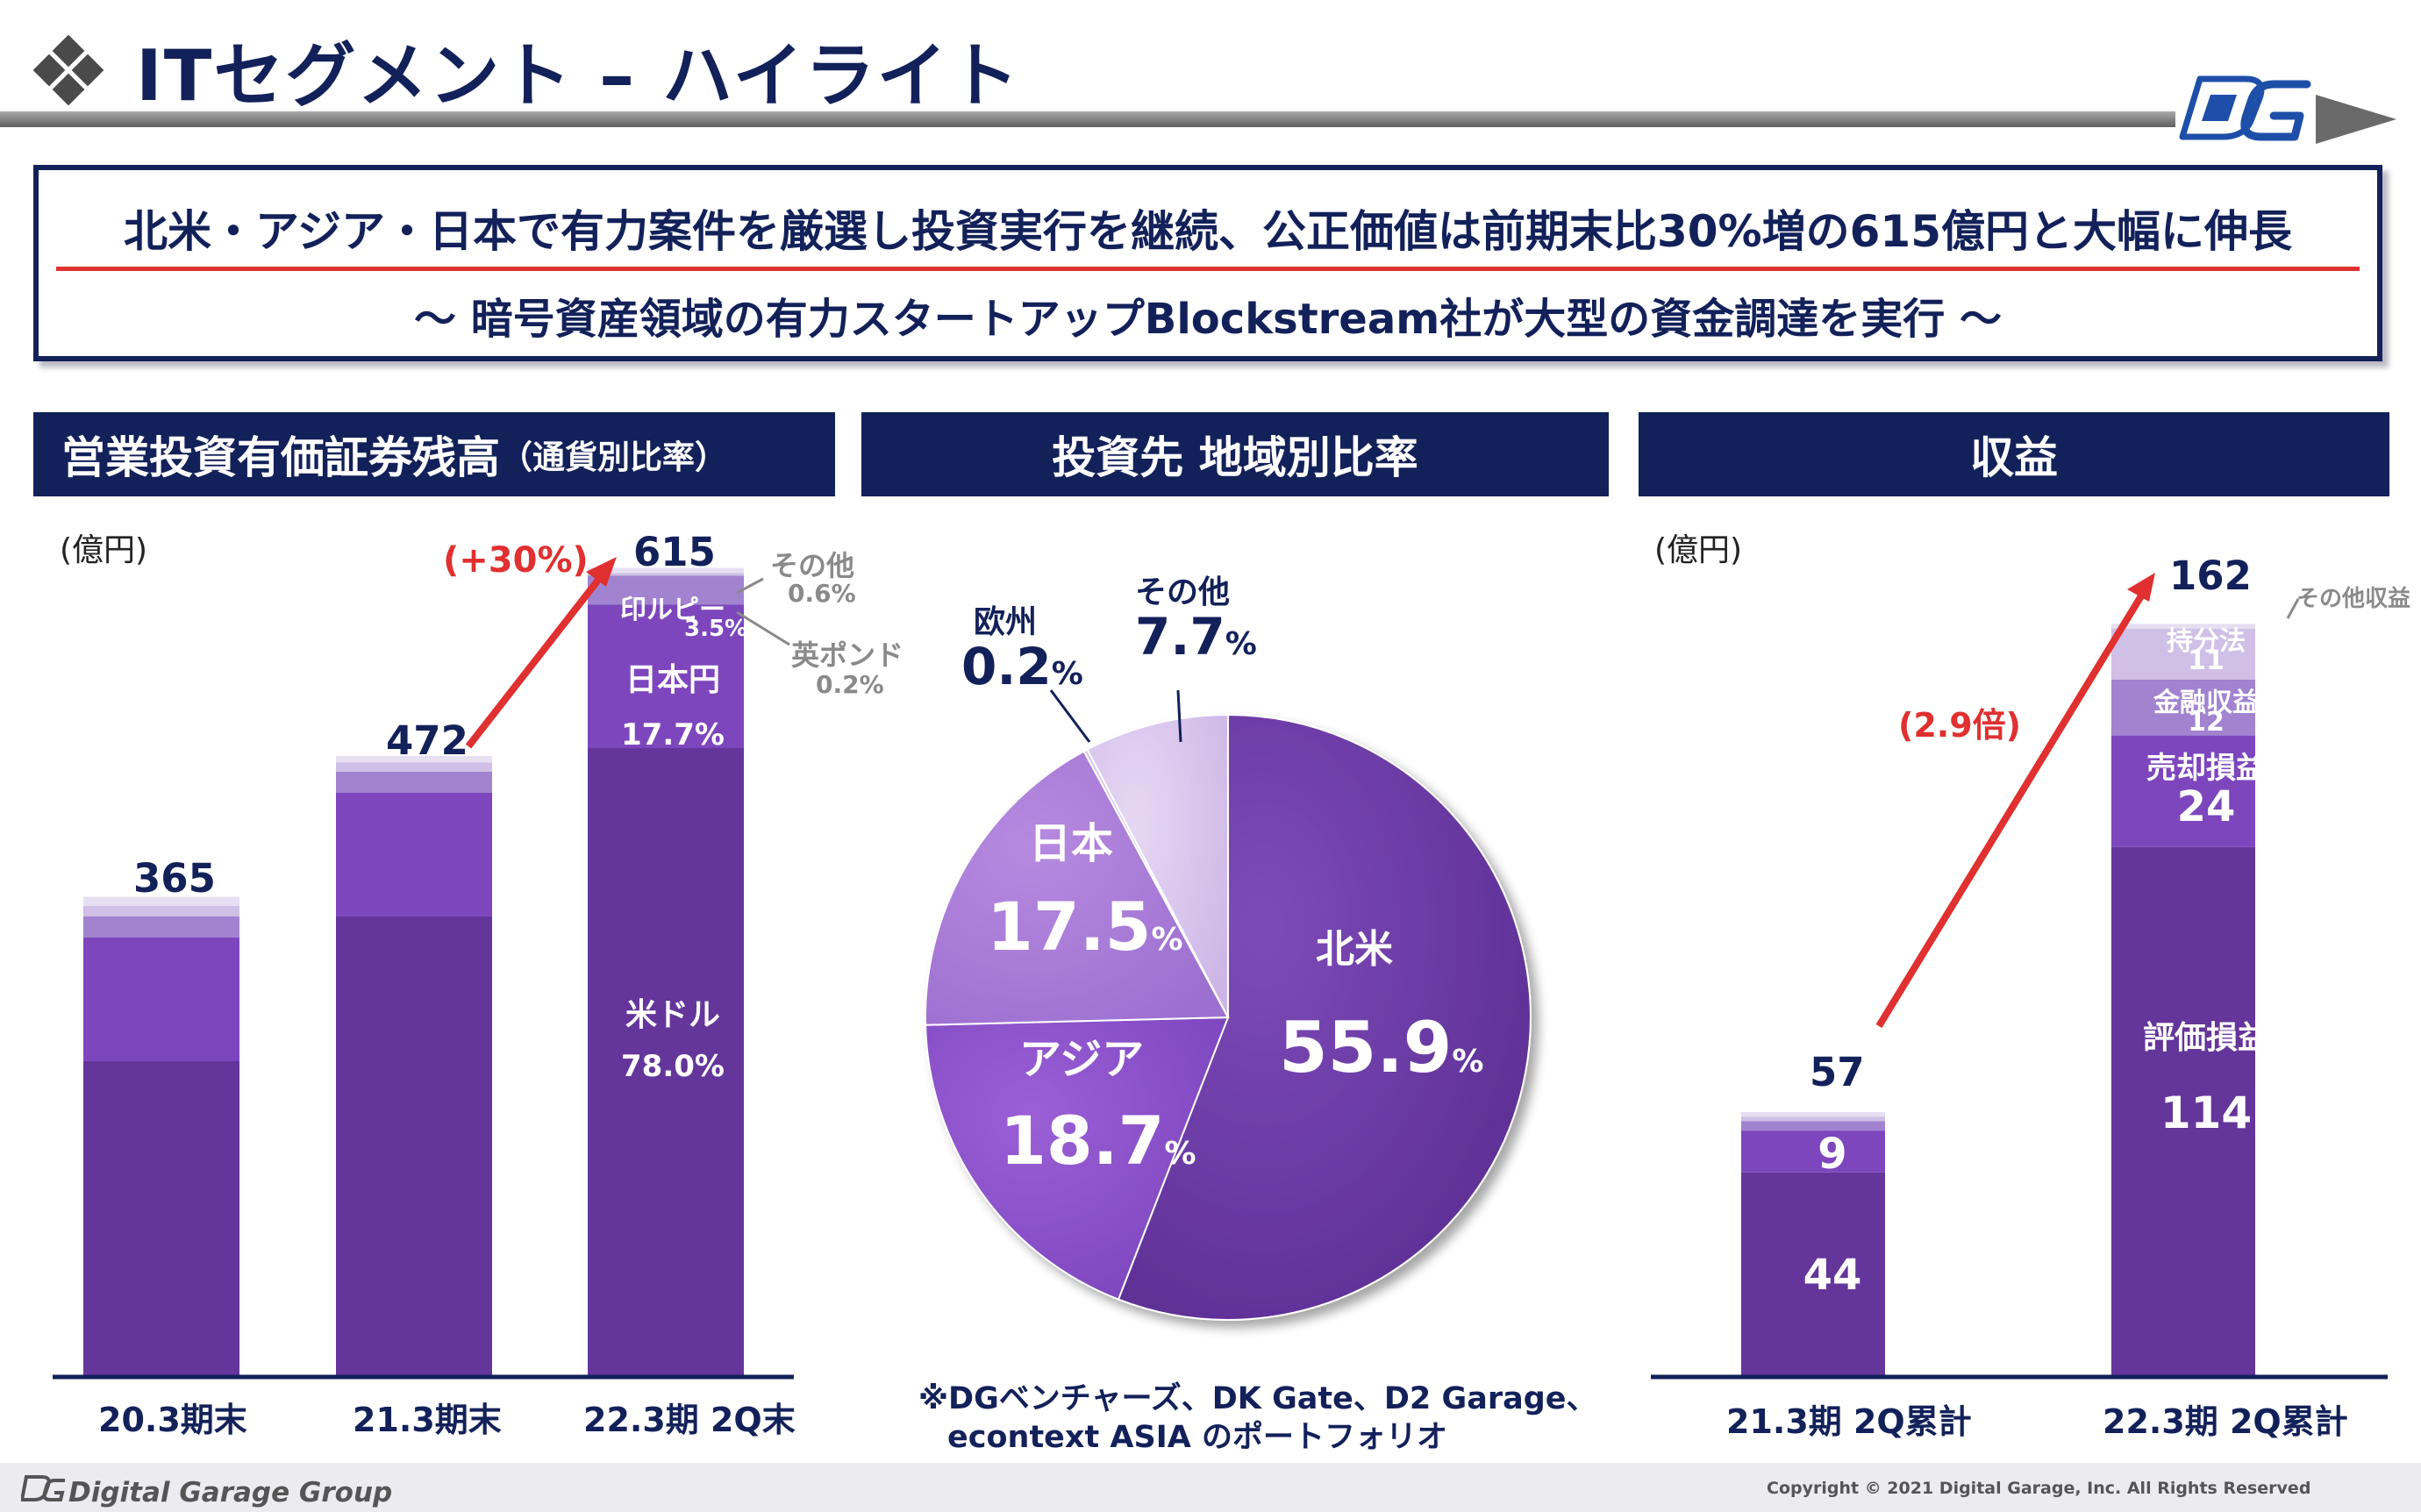 The image size is (2421, 1512). I want to click on growth-label: (+30%), so click(516, 560).